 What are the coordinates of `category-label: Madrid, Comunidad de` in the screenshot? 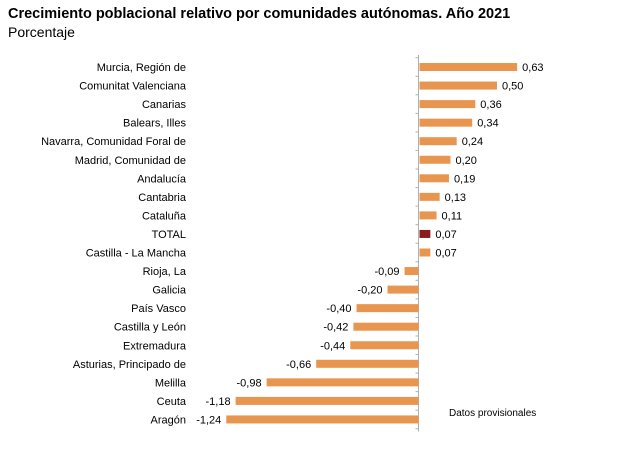 It's located at (130, 161).